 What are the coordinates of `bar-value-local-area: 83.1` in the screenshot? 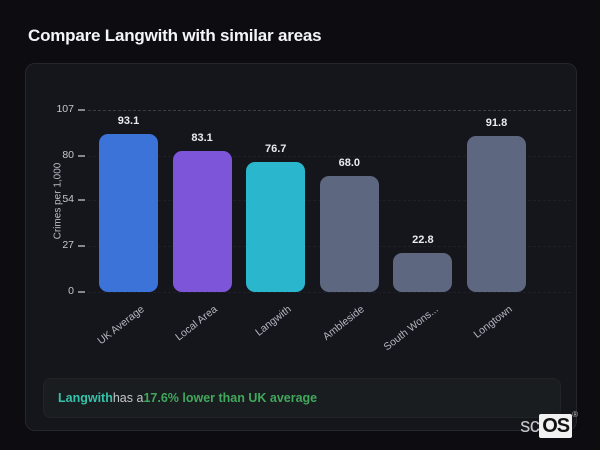 It's located at (202, 137).